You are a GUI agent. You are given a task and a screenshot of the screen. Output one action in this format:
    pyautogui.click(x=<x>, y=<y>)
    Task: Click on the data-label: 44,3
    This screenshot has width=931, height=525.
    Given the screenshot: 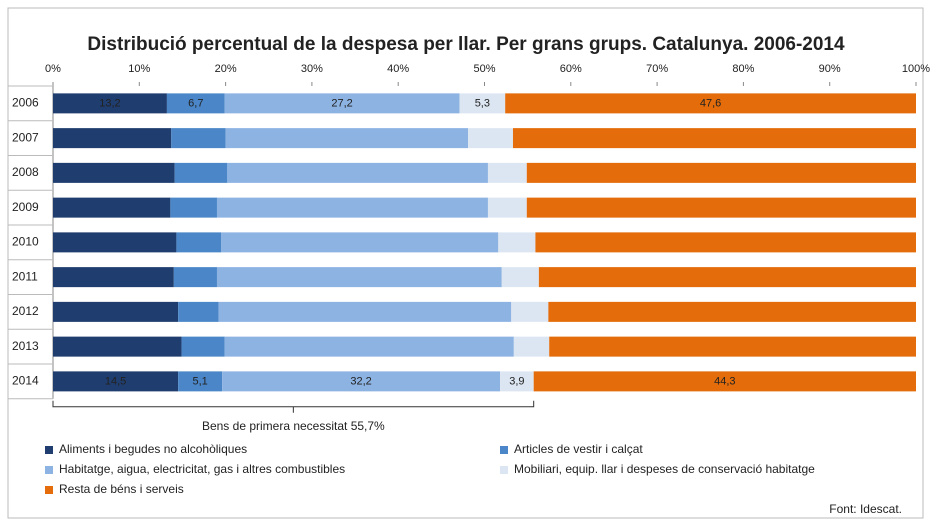 What is the action you would take?
    pyautogui.click(x=724, y=381)
    